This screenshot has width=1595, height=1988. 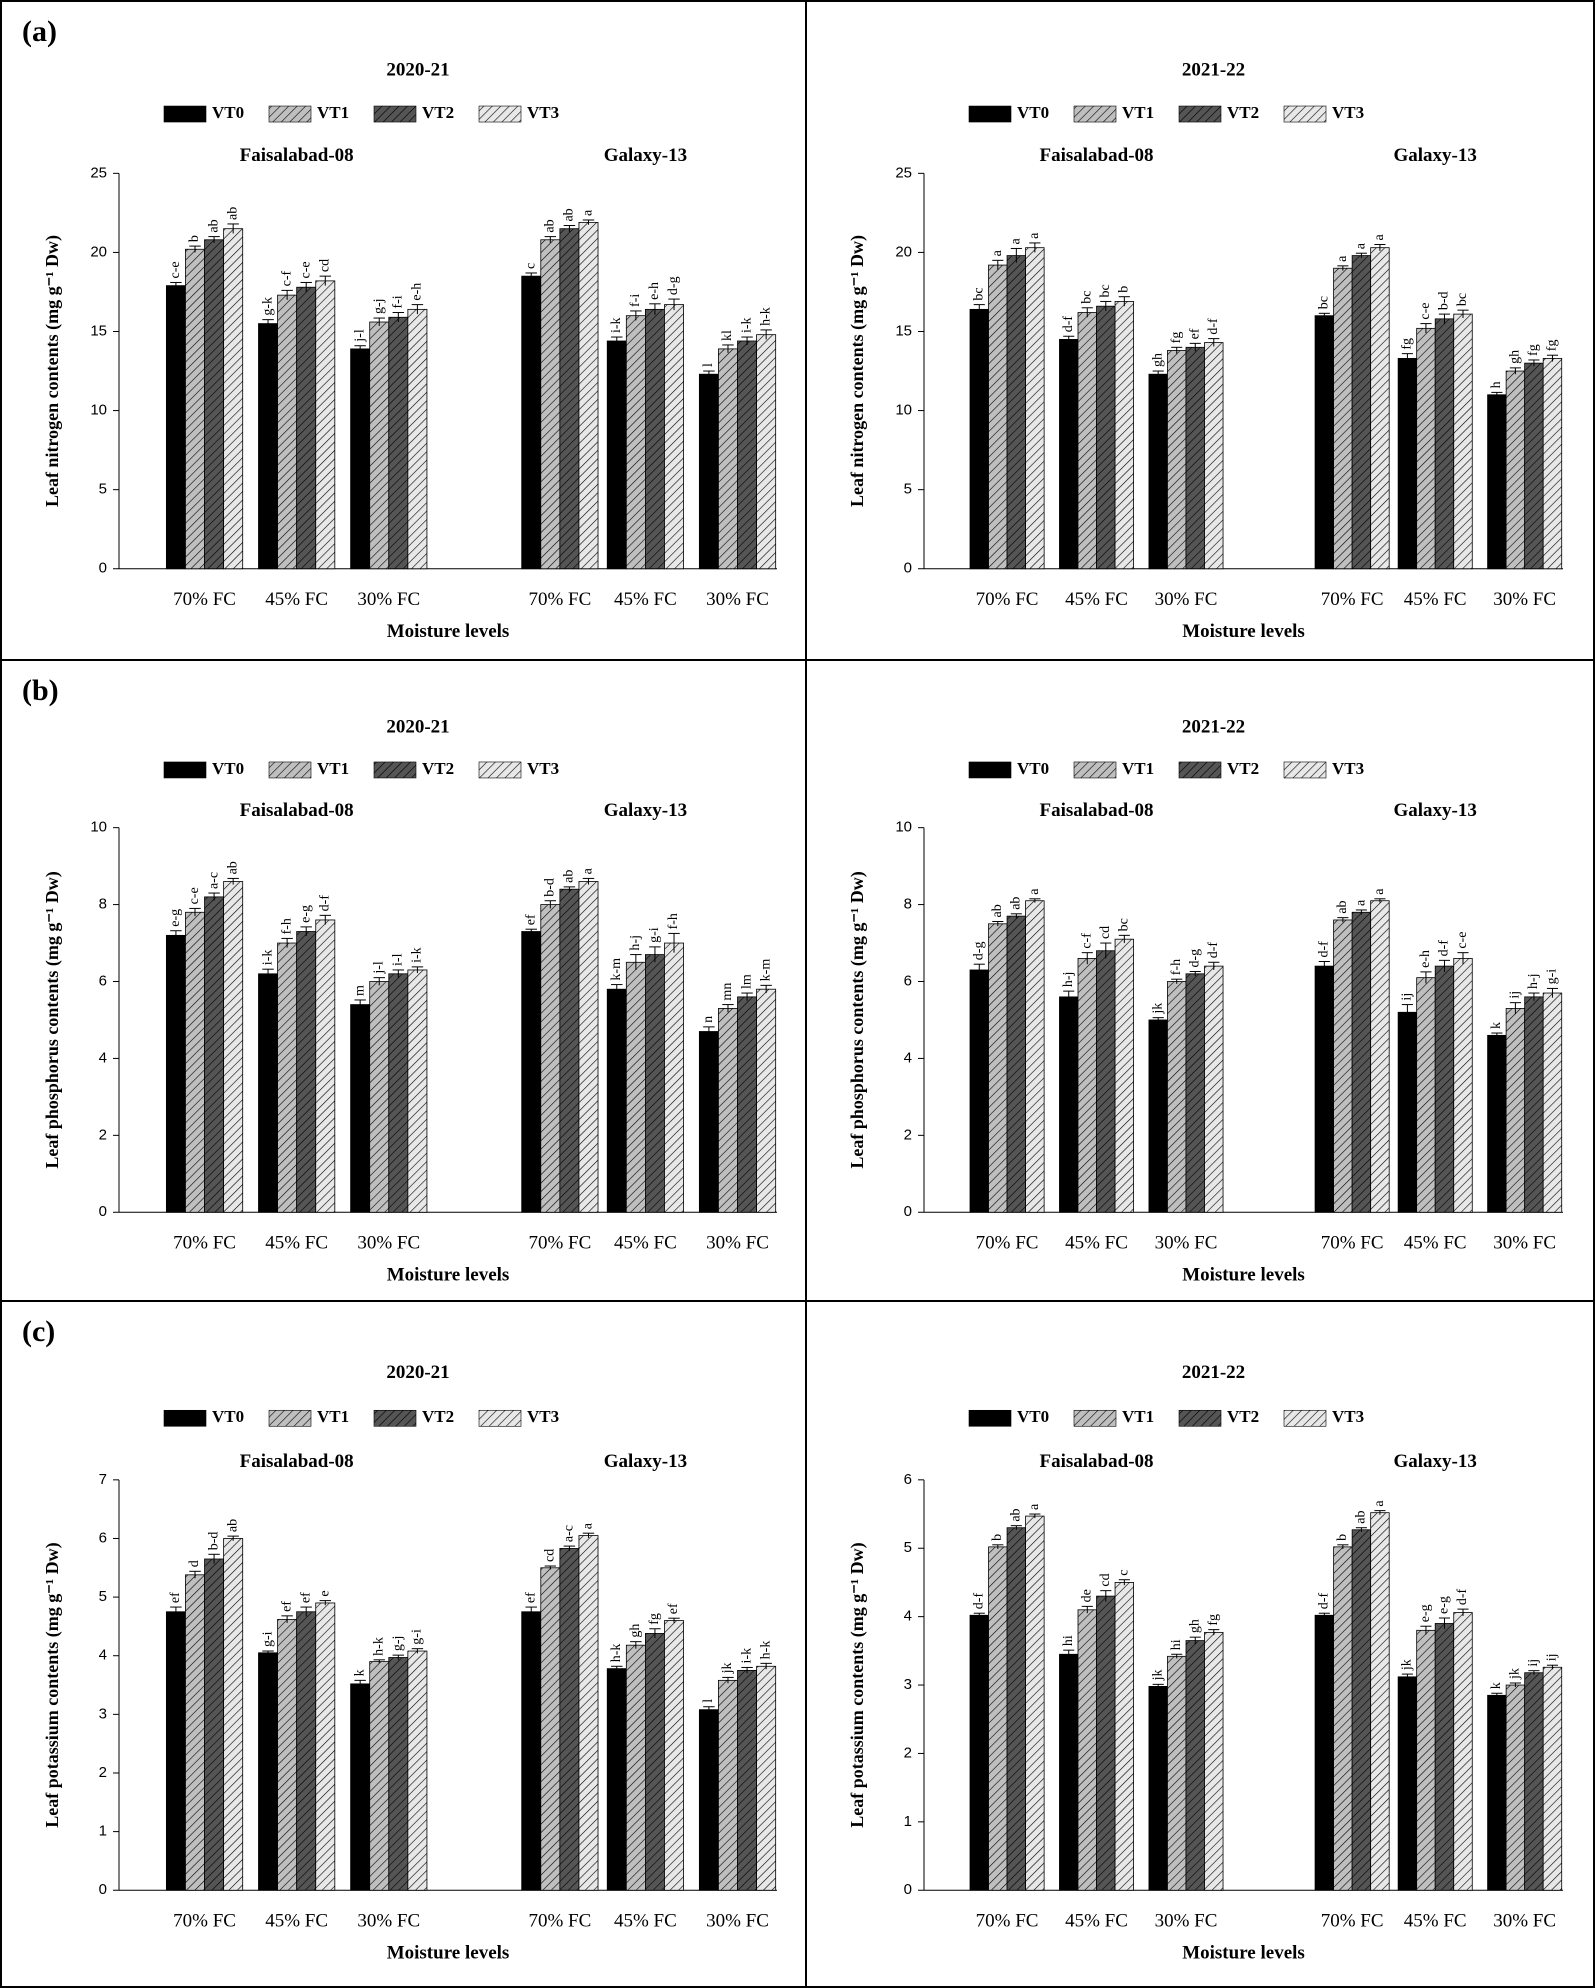 What do you see at coordinates (908, 489) in the screenshot?
I see `y-tick-label: 5` at bounding box center [908, 489].